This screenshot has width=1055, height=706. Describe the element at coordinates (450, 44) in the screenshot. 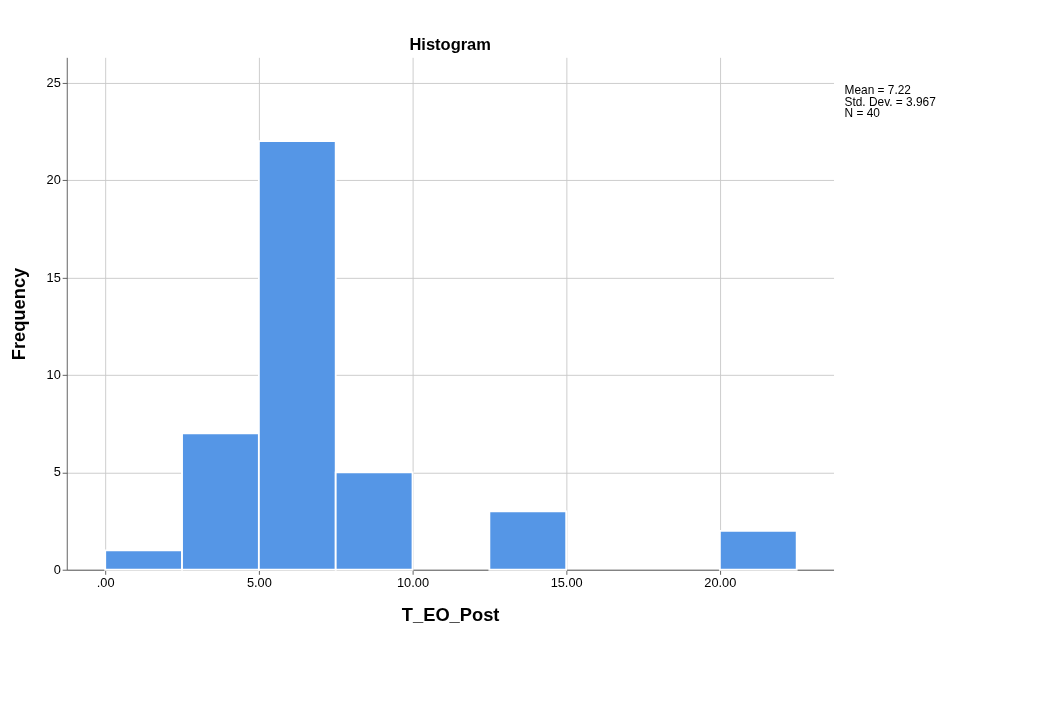

I see `chart-title: Histogram` at that location.